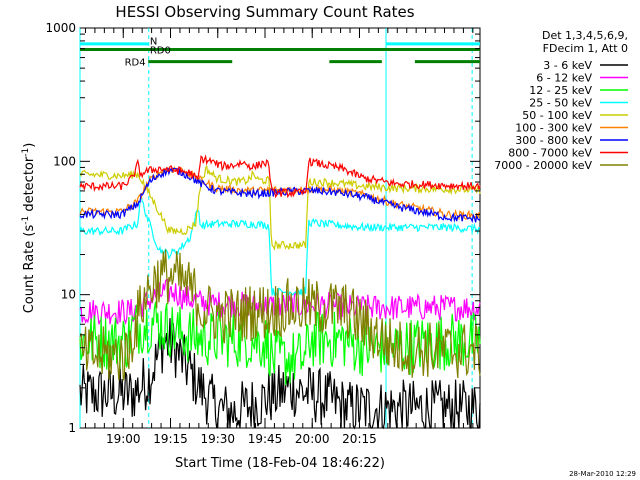 The image size is (640, 480). What do you see at coordinates (557, 115) in the screenshot?
I see `legend-label-4: 50 - 100 keV` at bounding box center [557, 115].